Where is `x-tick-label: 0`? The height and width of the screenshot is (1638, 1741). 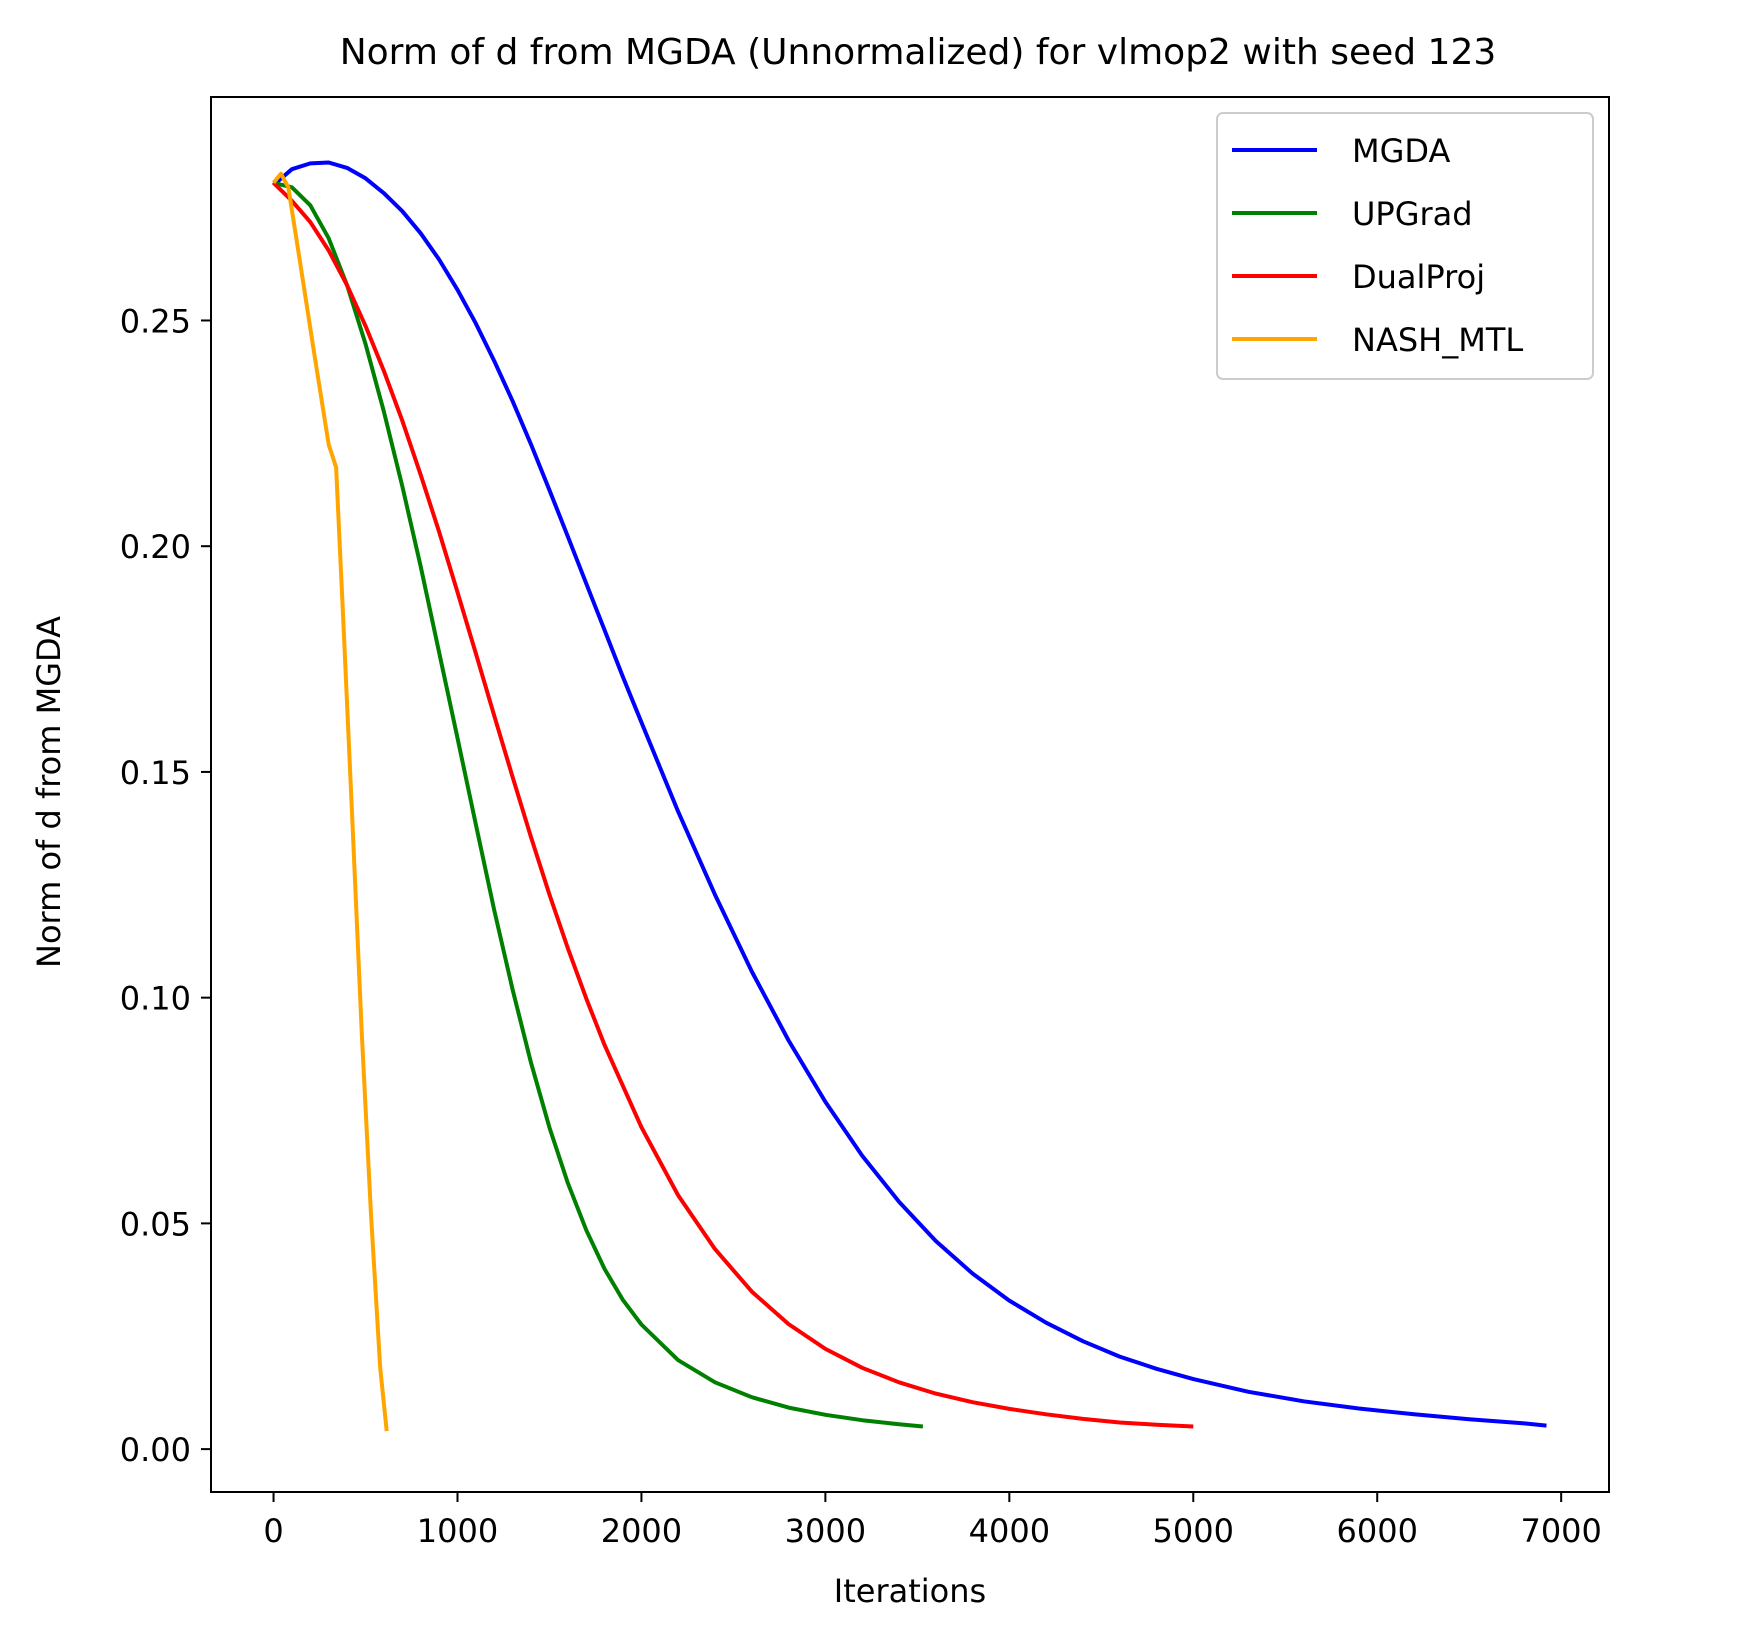
x-tick-label: 0 is located at coordinates (273, 1531).